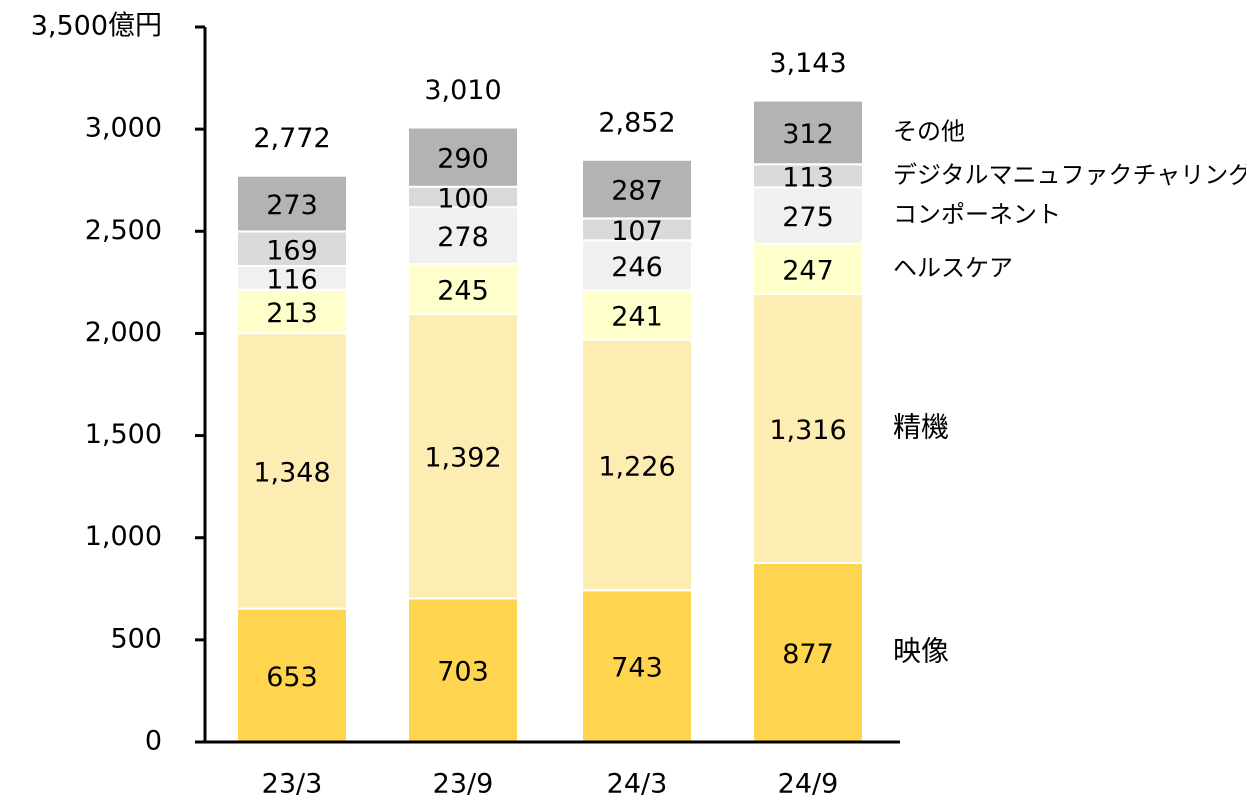  What do you see at coordinates (929, 131) in the screenshot?
I see `legend-label: その他` at bounding box center [929, 131].